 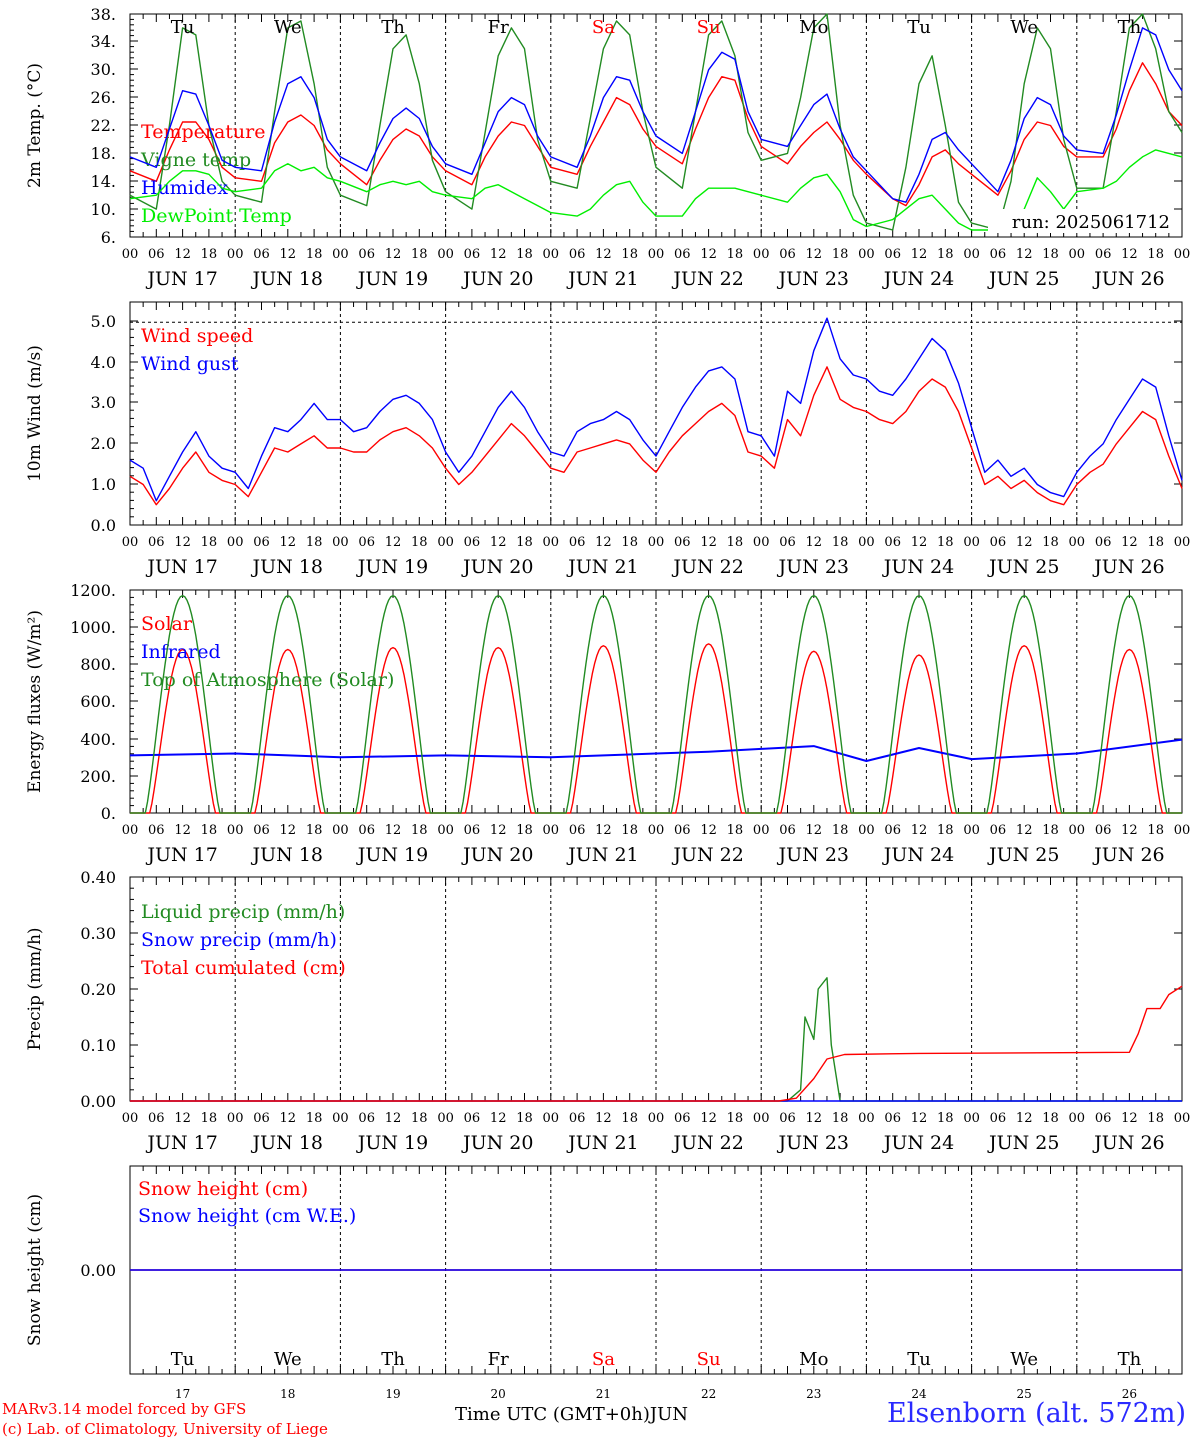 I want to click on legend-entry: Snow precip (mm/h), so click(x=239, y=940).